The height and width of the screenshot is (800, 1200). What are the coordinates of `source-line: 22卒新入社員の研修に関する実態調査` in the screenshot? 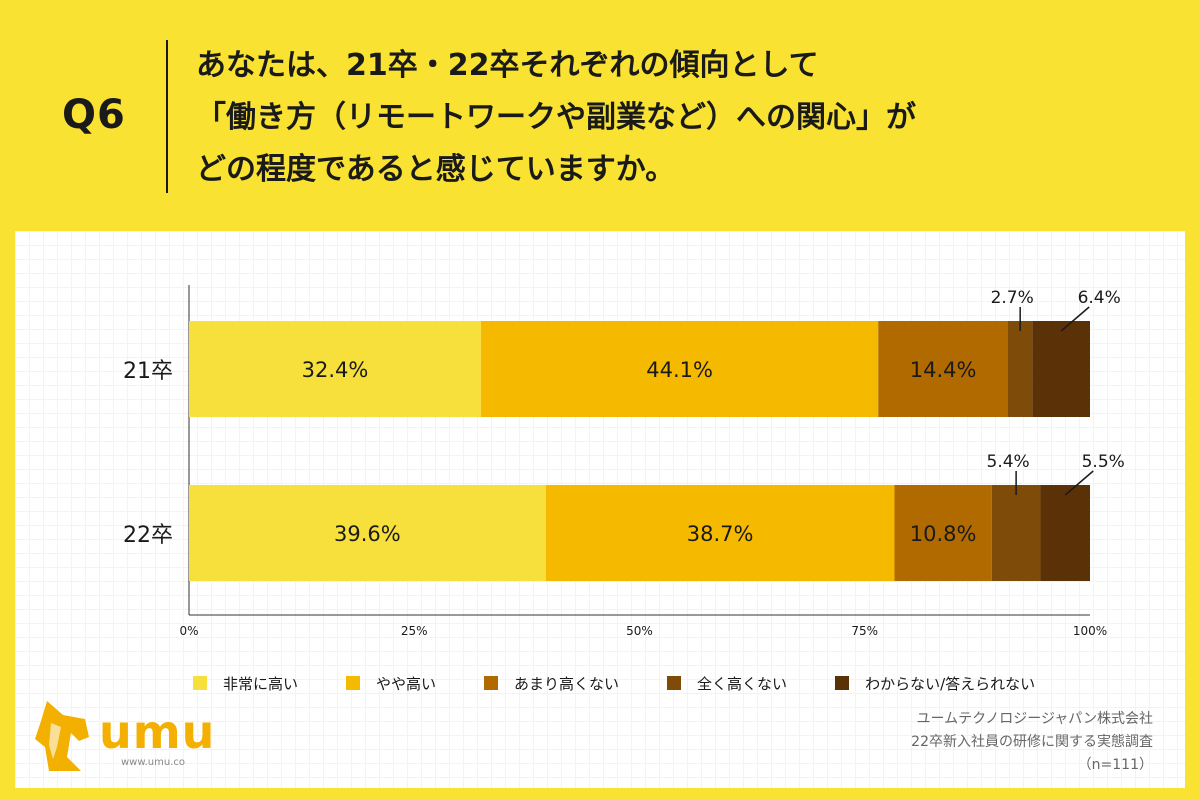 It's located at (1032, 742).